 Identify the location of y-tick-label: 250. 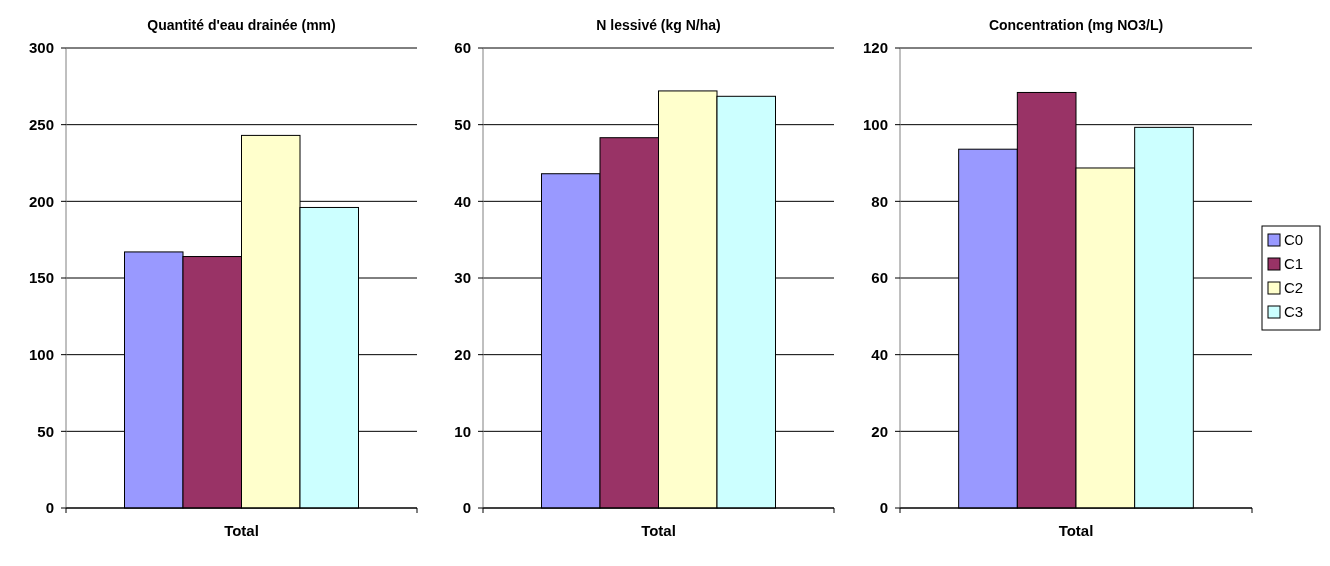
(41, 124).